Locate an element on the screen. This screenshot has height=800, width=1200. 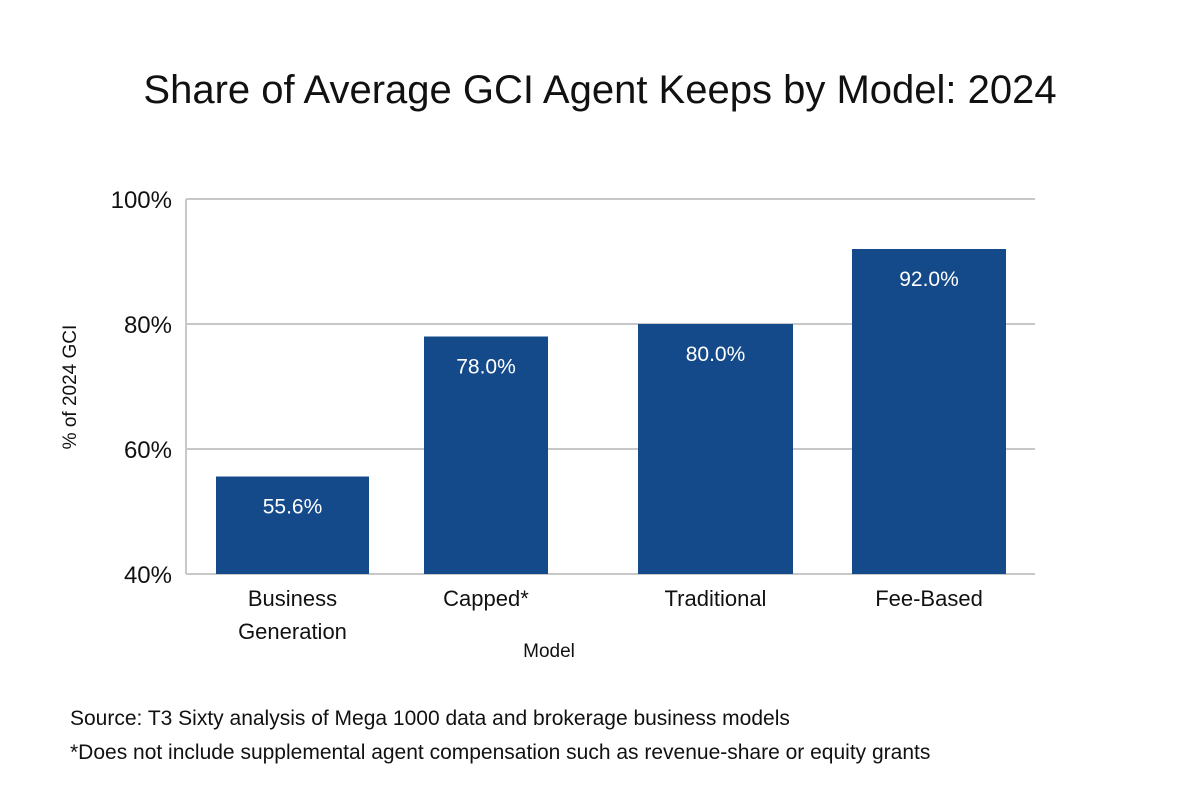
data-label: 80.0% is located at coordinates (716, 354).